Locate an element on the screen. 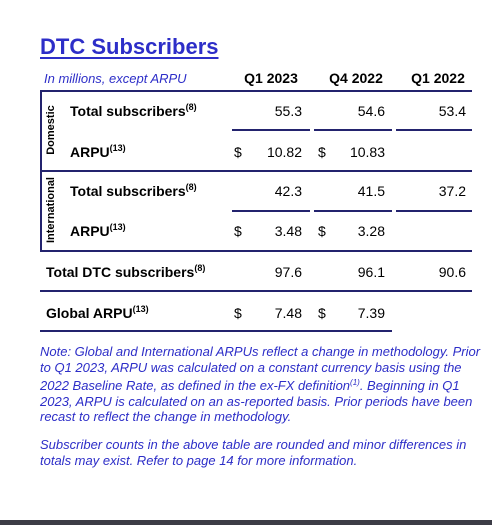 This screenshot has height=525, width=492. page-title: DTC Subscribers is located at coordinates (129, 46).